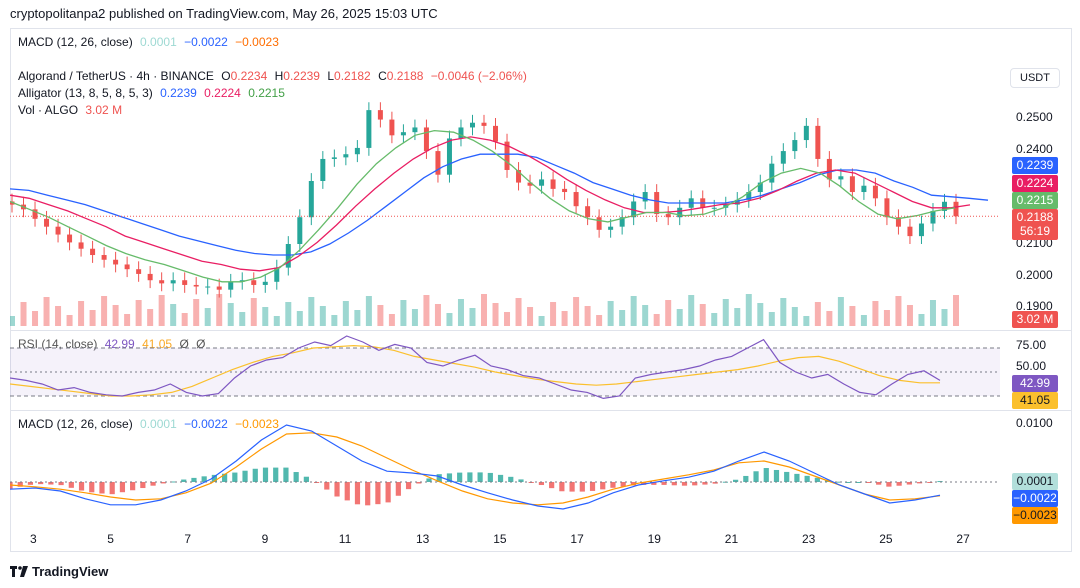 The width and height of the screenshot is (1080, 588). What do you see at coordinates (654, 539) in the screenshot?
I see `date-axis-tick: 19` at bounding box center [654, 539].